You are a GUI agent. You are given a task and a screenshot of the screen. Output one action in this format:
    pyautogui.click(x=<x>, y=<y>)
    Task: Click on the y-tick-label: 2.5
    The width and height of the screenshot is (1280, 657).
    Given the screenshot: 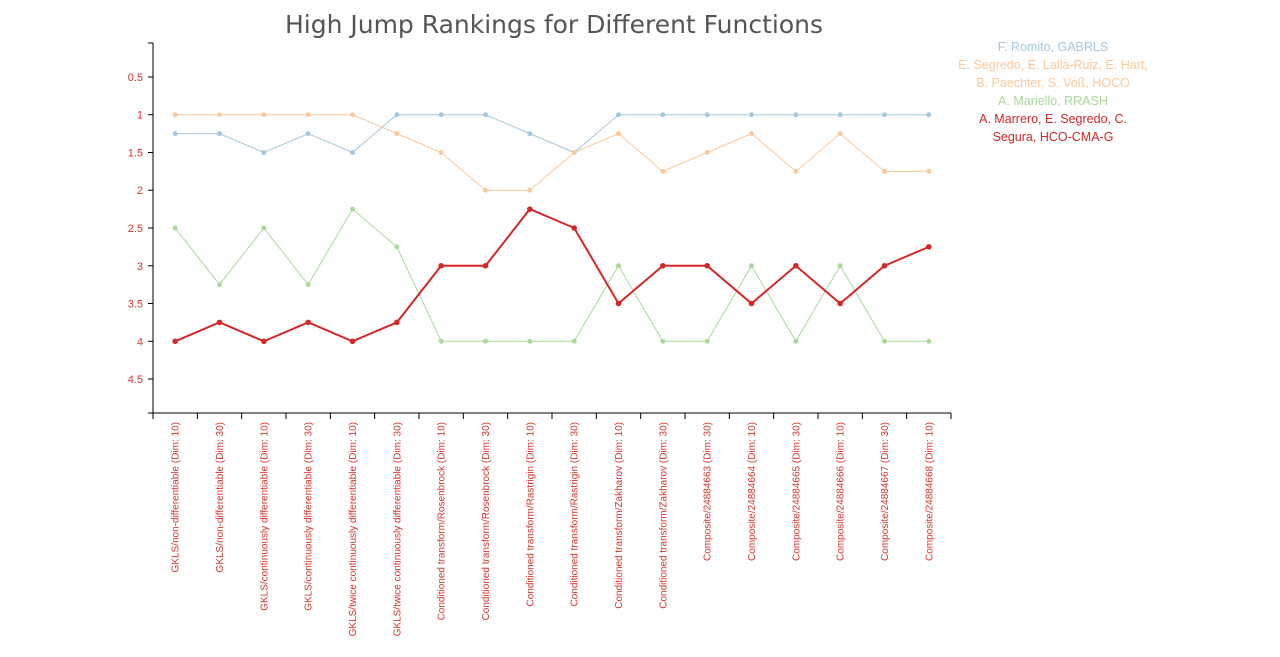 What is the action you would take?
    pyautogui.click(x=135, y=229)
    